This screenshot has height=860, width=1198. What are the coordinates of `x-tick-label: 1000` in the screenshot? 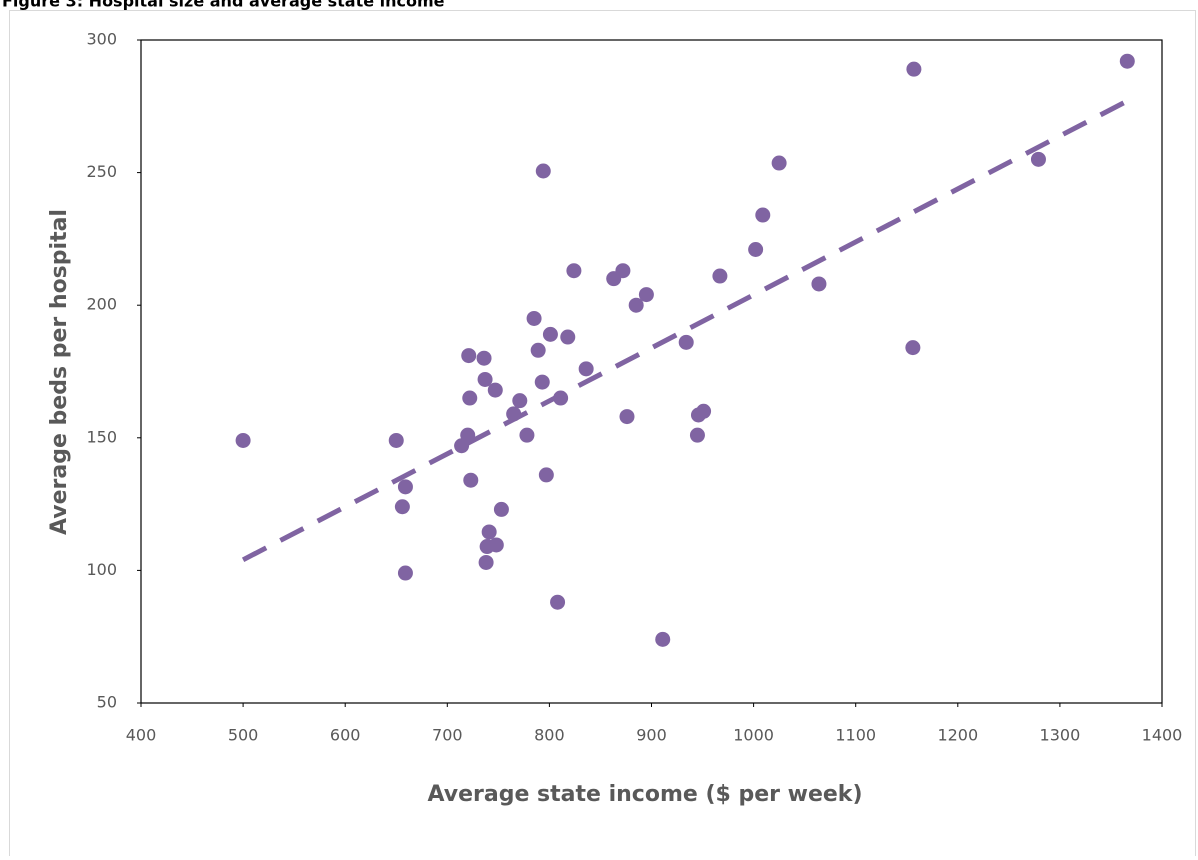 It's located at (753, 735).